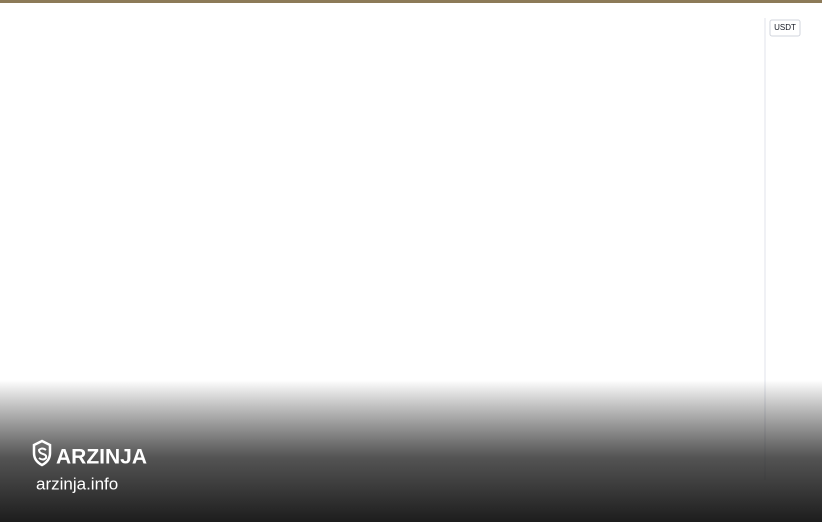  I want to click on currency-box, so click(785, 28).